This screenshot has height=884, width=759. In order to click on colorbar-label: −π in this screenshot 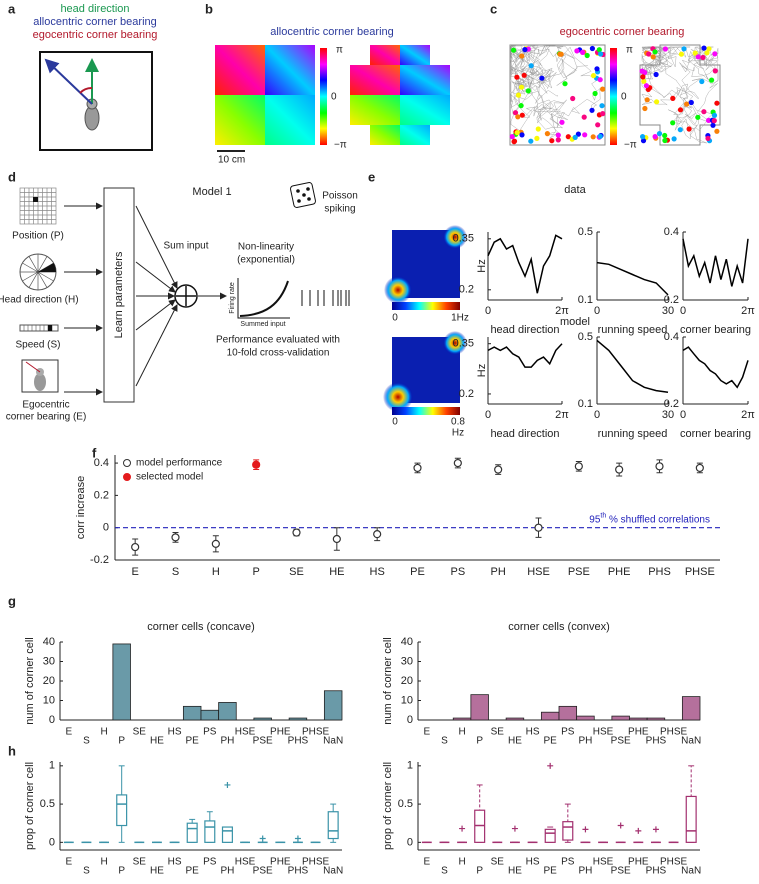, I will do `click(340, 145)`.